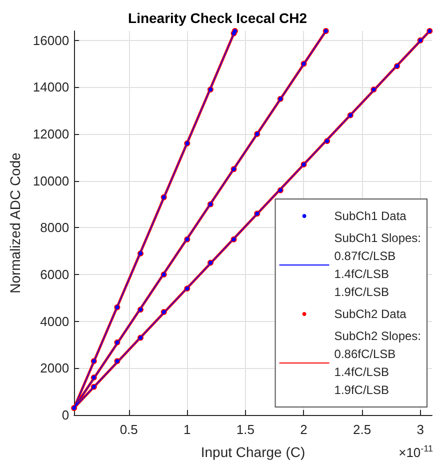 This screenshot has height=467, width=435. What do you see at coordinates (51, 134) in the screenshot?
I see `y-tick-label: 12000` at bounding box center [51, 134].